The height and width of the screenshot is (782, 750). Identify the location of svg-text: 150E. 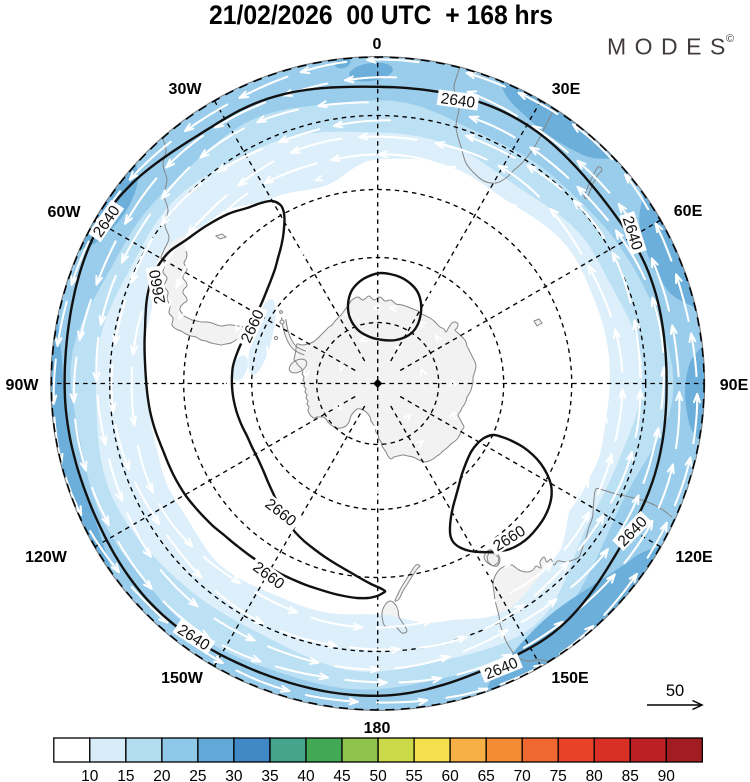
(570, 678).